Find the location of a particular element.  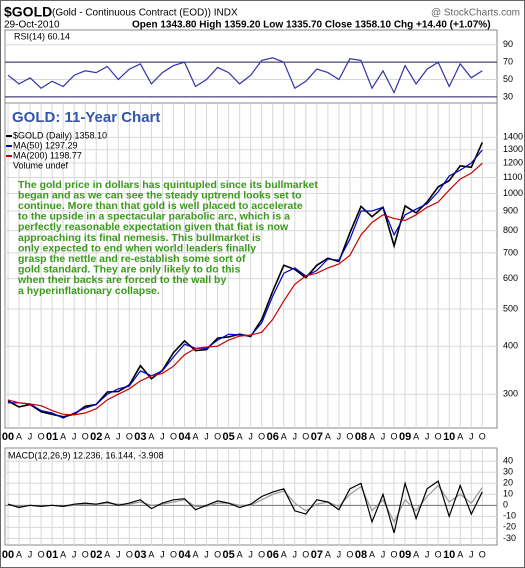

y-tick-label: 300 is located at coordinates (510, 394).